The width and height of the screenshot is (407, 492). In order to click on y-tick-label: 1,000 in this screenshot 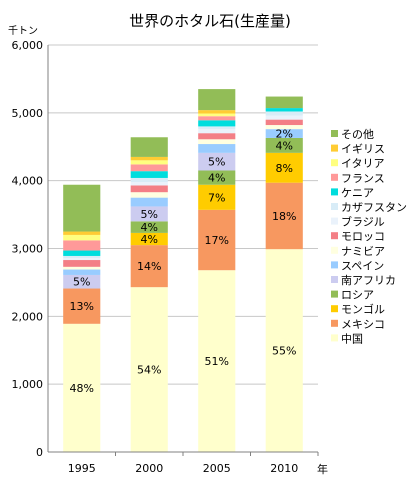, I will do `click(28, 384)`.